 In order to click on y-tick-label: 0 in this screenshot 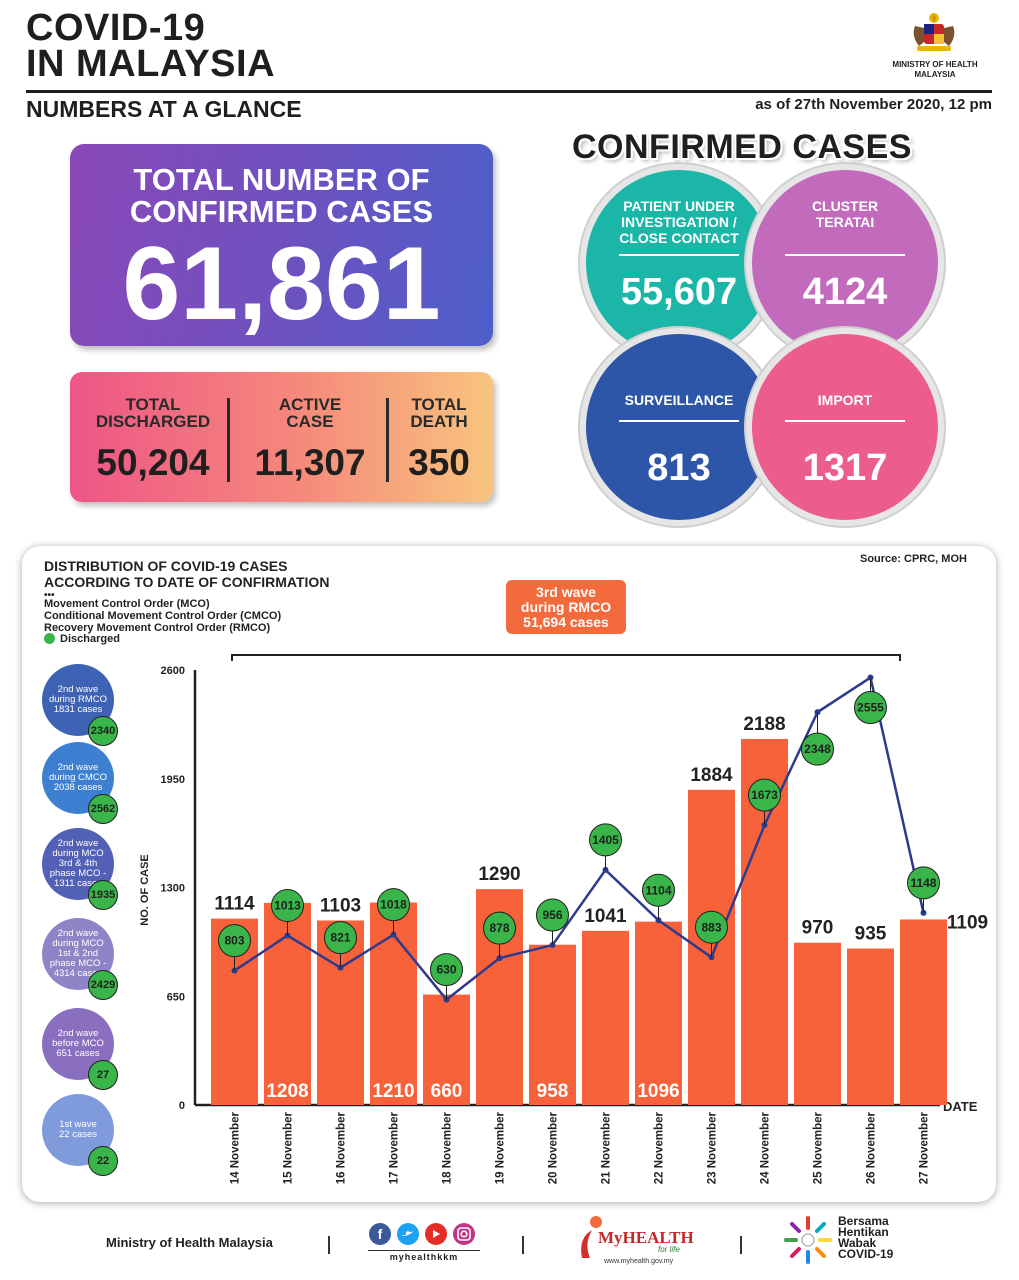, I will do `click(182, 1106)`.